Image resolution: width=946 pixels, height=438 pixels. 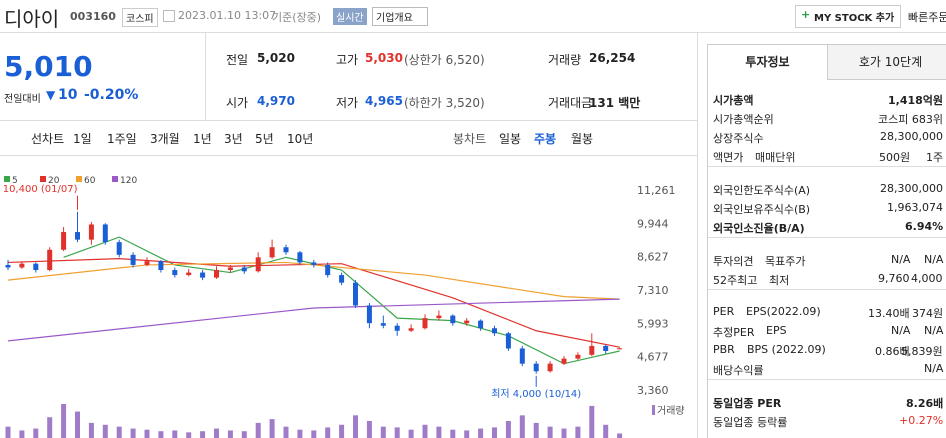 What do you see at coordinates (570, 103) in the screenshot?
I see `stat-label: 거래대금` at bounding box center [570, 103].